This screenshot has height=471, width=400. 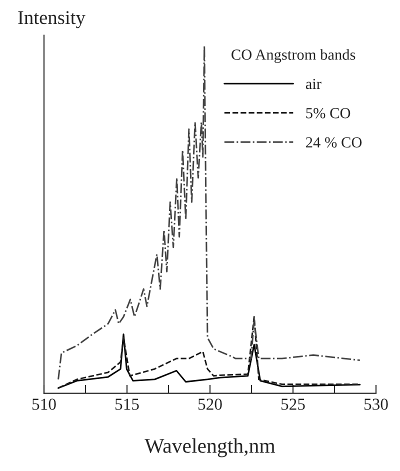 I want to click on x-tick-label: 520, so click(x=210, y=404).